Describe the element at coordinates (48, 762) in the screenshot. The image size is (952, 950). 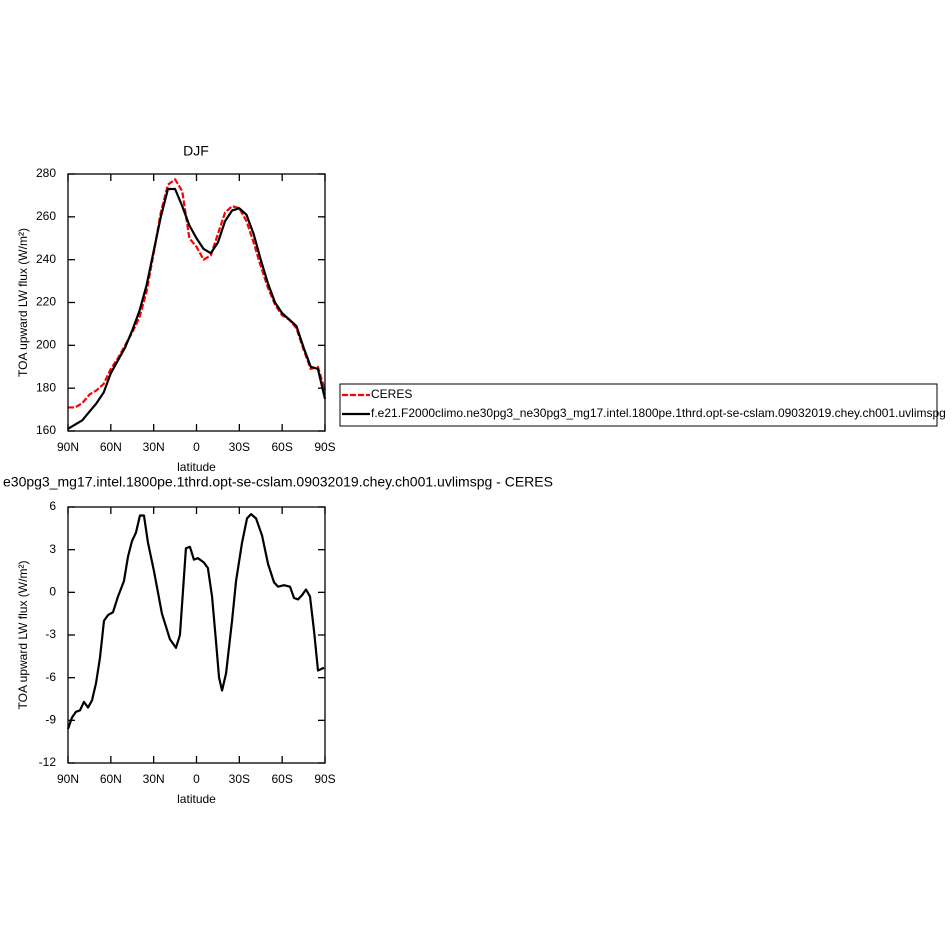
I see `y-tick-label: -12` at that location.